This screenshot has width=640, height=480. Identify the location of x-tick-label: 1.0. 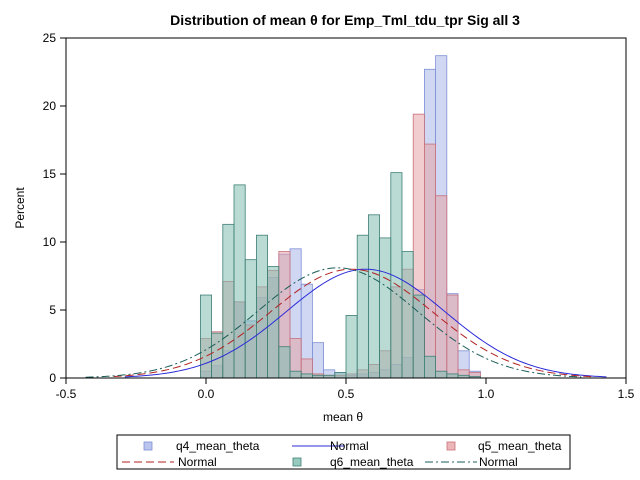
(486, 394).